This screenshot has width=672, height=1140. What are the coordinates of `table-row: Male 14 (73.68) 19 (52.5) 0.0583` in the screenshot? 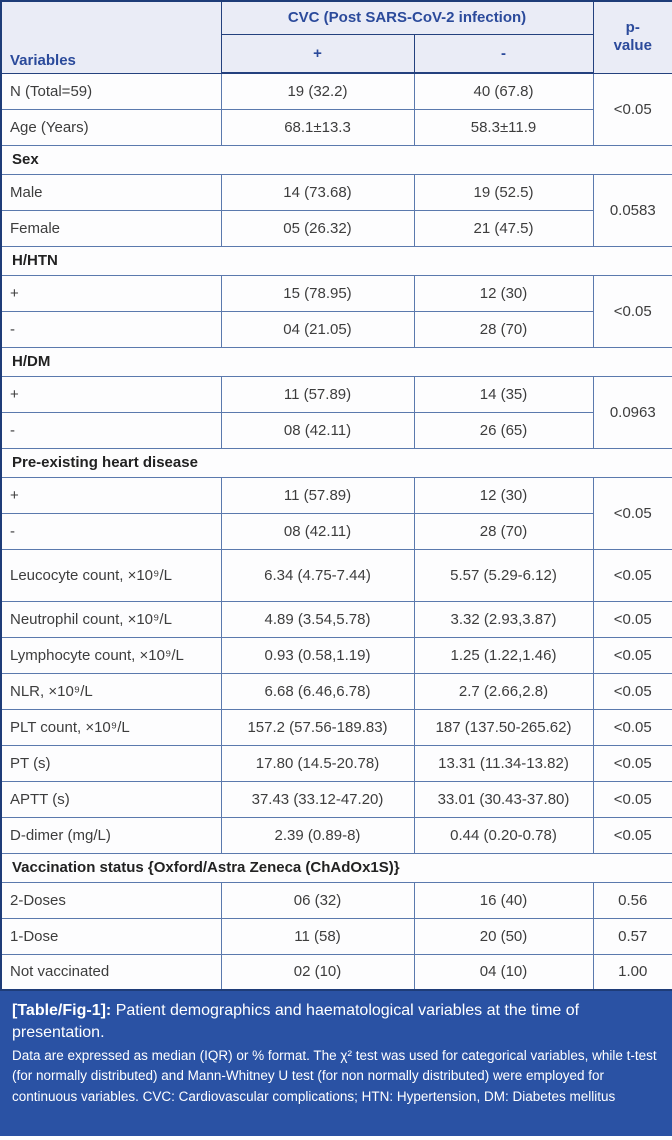 It's located at (336, 210).